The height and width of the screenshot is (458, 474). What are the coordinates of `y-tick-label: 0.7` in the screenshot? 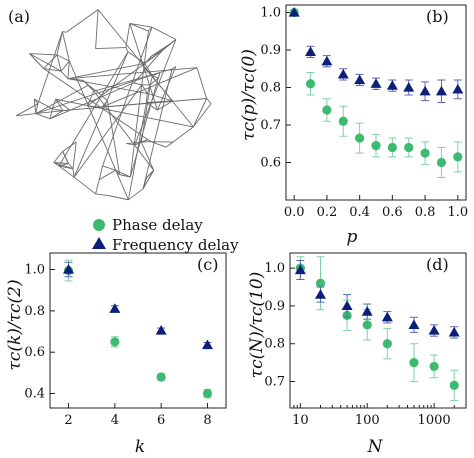 It's located at (274, 382).